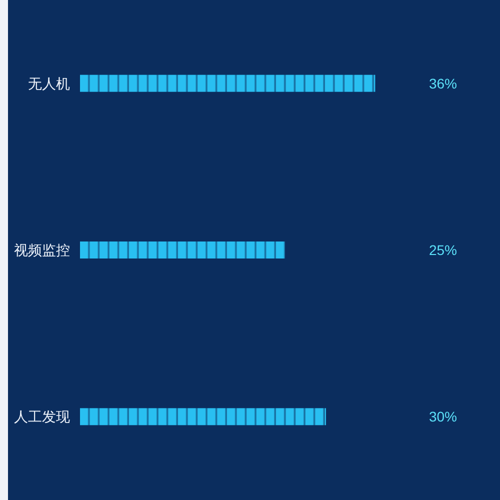  What do you see at coordinates (49, 83) in the screenshot?
I see `y-tick-label: 无人机` at bounding box center [49, 83].